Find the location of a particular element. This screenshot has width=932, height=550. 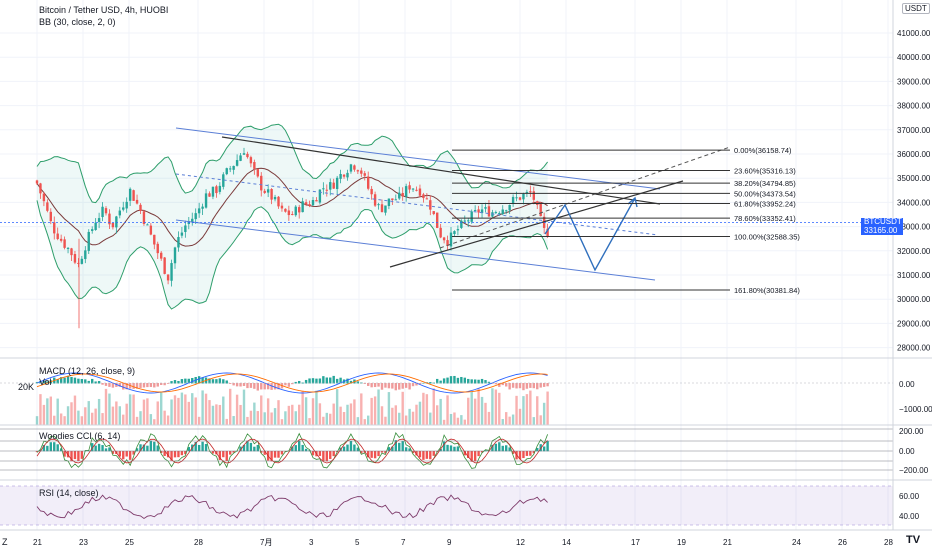

pane-tick-label: 0.00 is located at coordinates (907, 451).